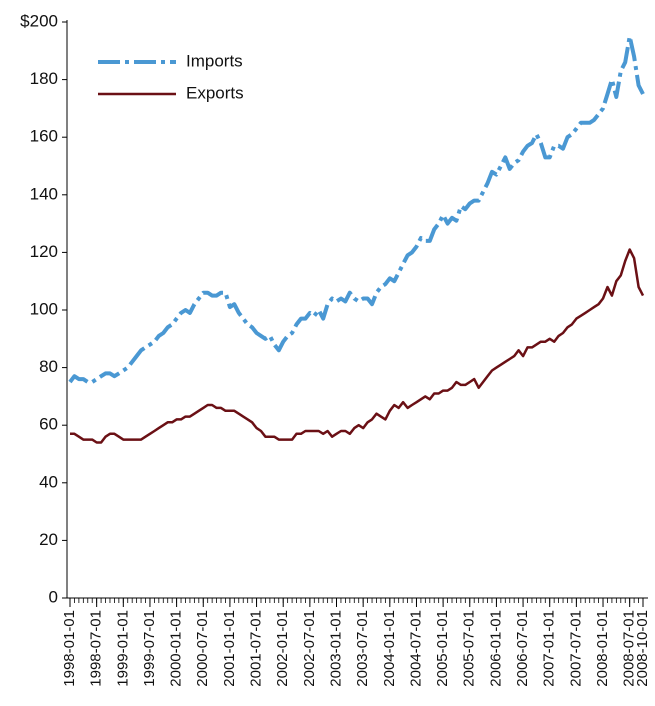 The width and height of the screenshot is (655, 706). What do you see at coordinates (229, 648) in the screenshot?
I see `x-tick-label: 2001-01-01` at bounding box center [229, 648].